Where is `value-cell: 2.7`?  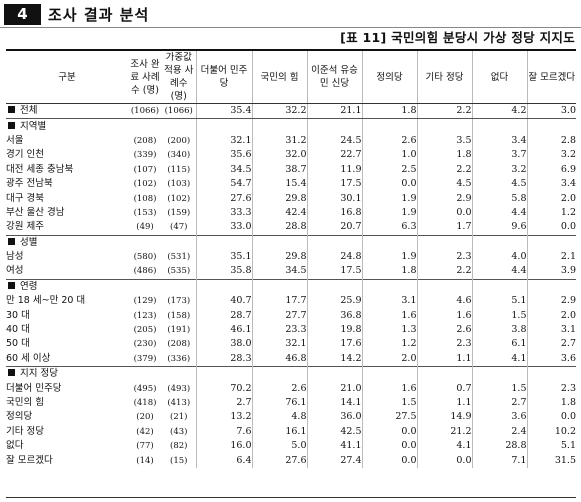 value-cell: 2.7 is located at coordinates (223, 403).